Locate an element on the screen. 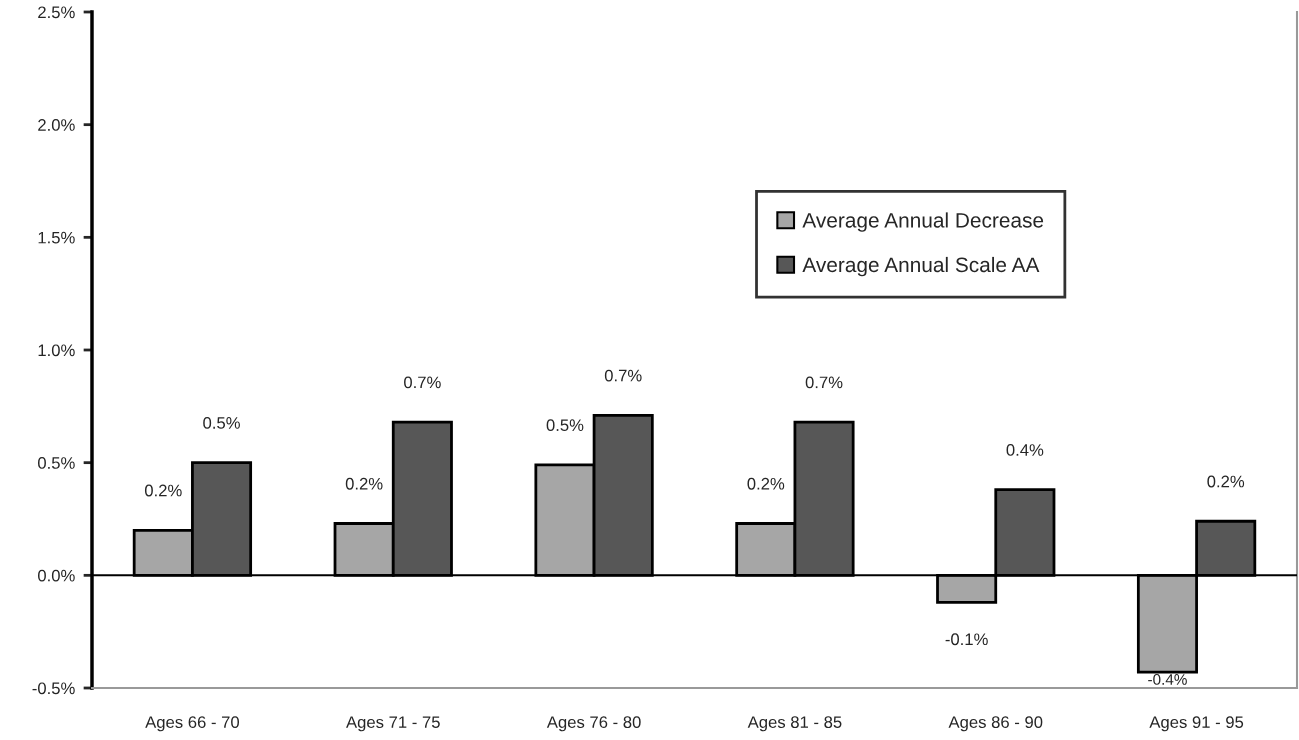  y-tick-label: 2.5% is located at coordinates (56, 12).